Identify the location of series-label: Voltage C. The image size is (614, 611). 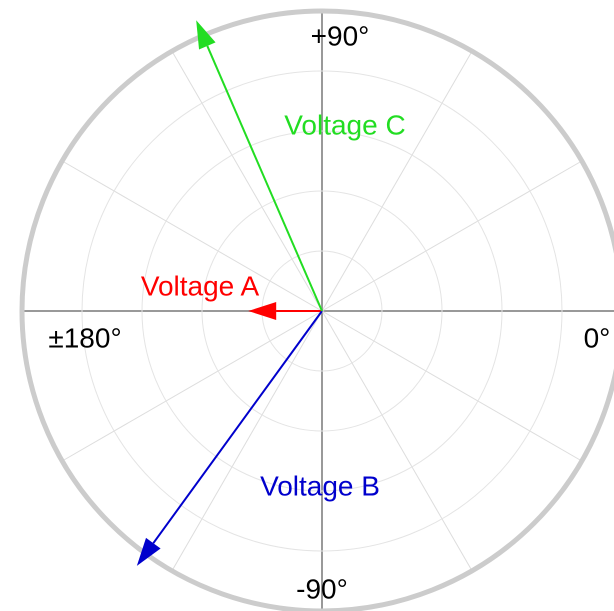
(344, 124).